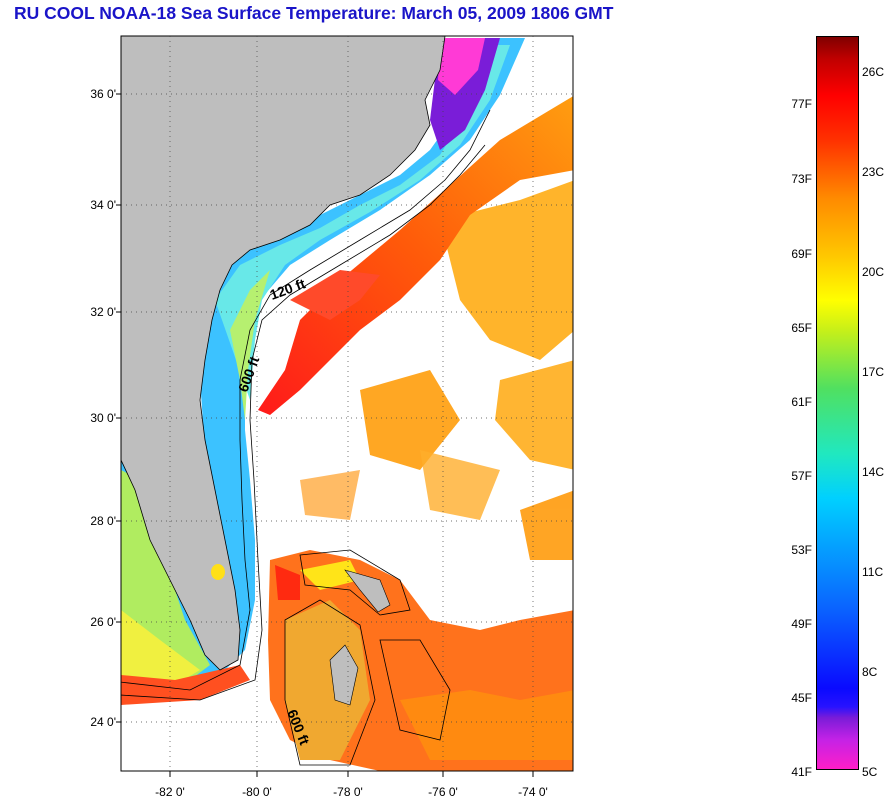 This screenshot has width=889, height=801. What do you see at coordinates (103, 94) in the screenshot?
I see `lat-label: 36 0'` at bounding box center [103, 94].